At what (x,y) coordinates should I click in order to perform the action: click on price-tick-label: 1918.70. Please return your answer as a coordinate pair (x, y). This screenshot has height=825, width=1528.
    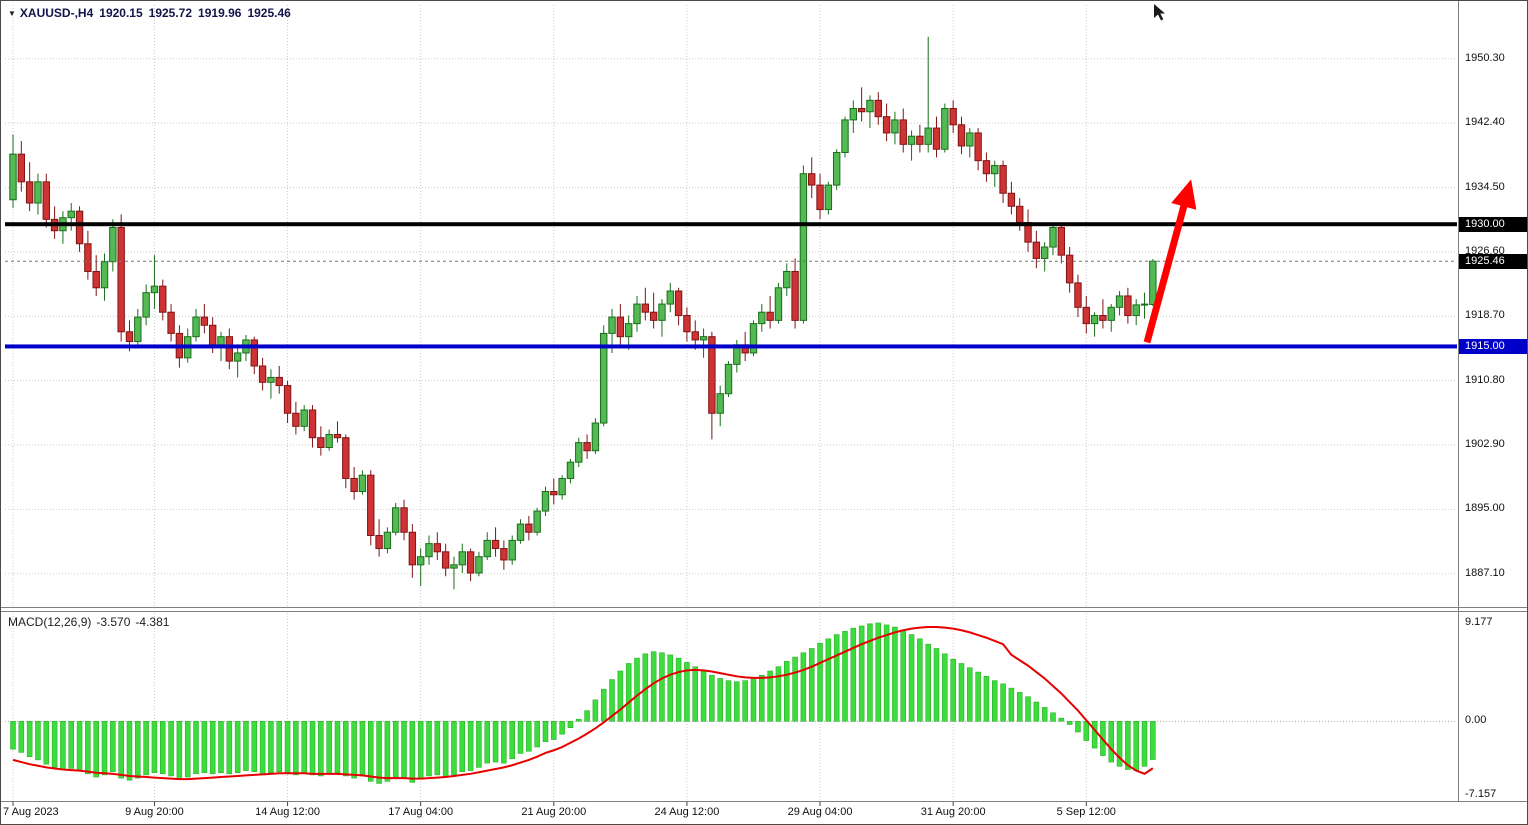
    Looking at the image, I should click on (1485, 315).